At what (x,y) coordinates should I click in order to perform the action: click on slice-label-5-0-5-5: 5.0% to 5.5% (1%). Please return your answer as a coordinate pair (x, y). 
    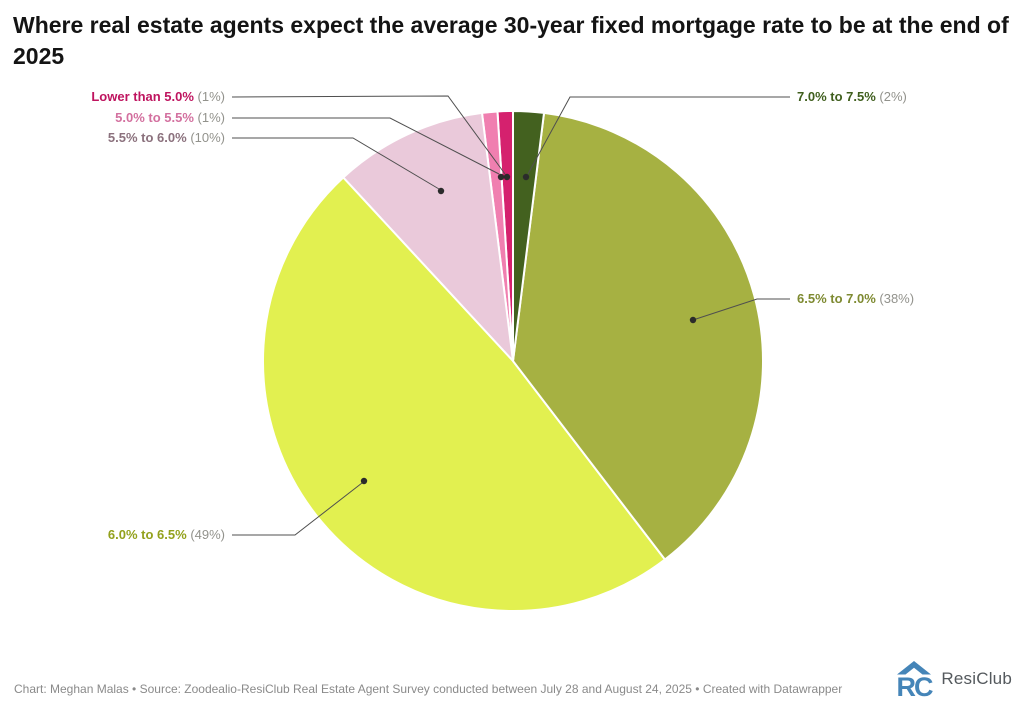
    Looking at the image, I should click on (170, 117).